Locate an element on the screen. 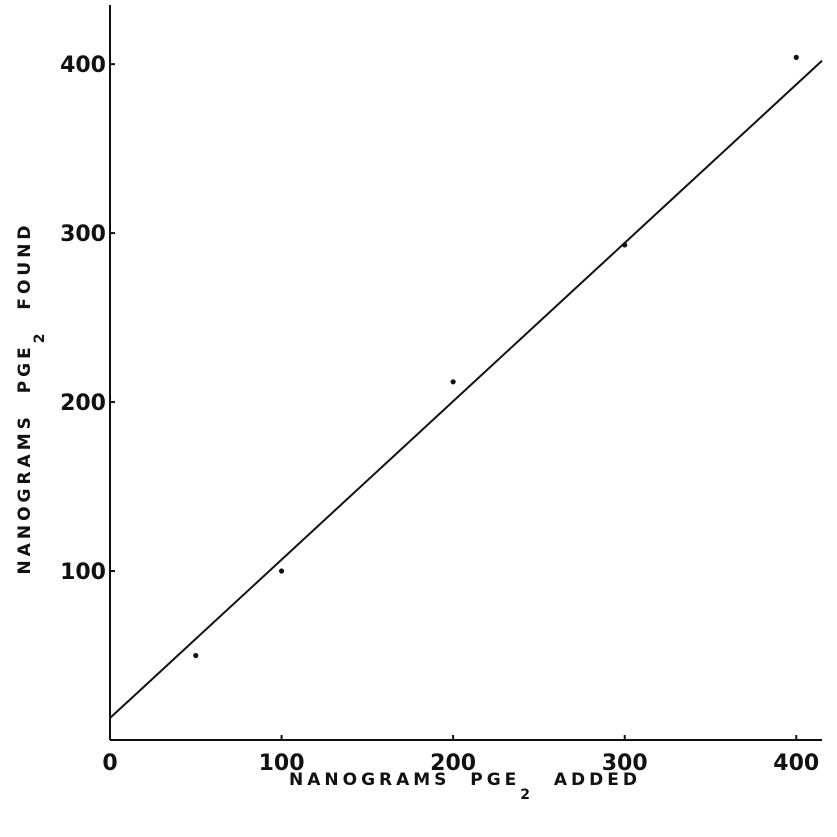  y-axis-title: NANOGRAMS PGE2 FOUND is located at coordinates (31, 397).